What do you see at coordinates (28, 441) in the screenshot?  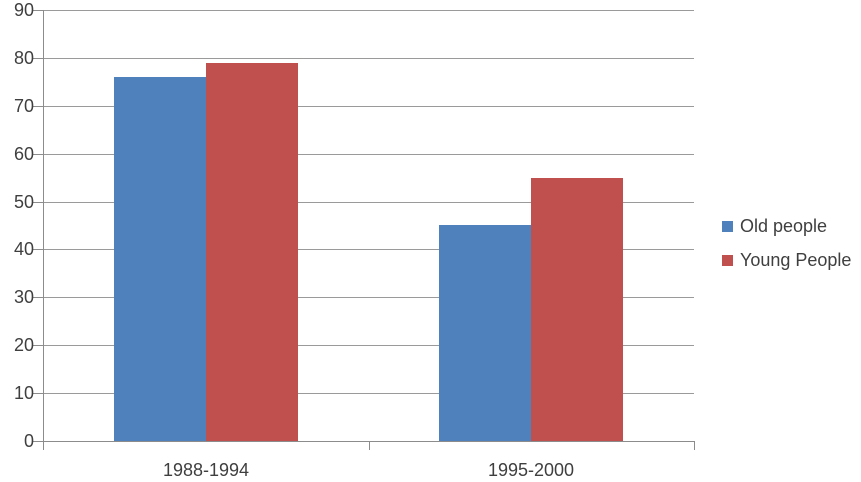 I see `y-axis-tick-label: 0` at bounding box center [28, 441].